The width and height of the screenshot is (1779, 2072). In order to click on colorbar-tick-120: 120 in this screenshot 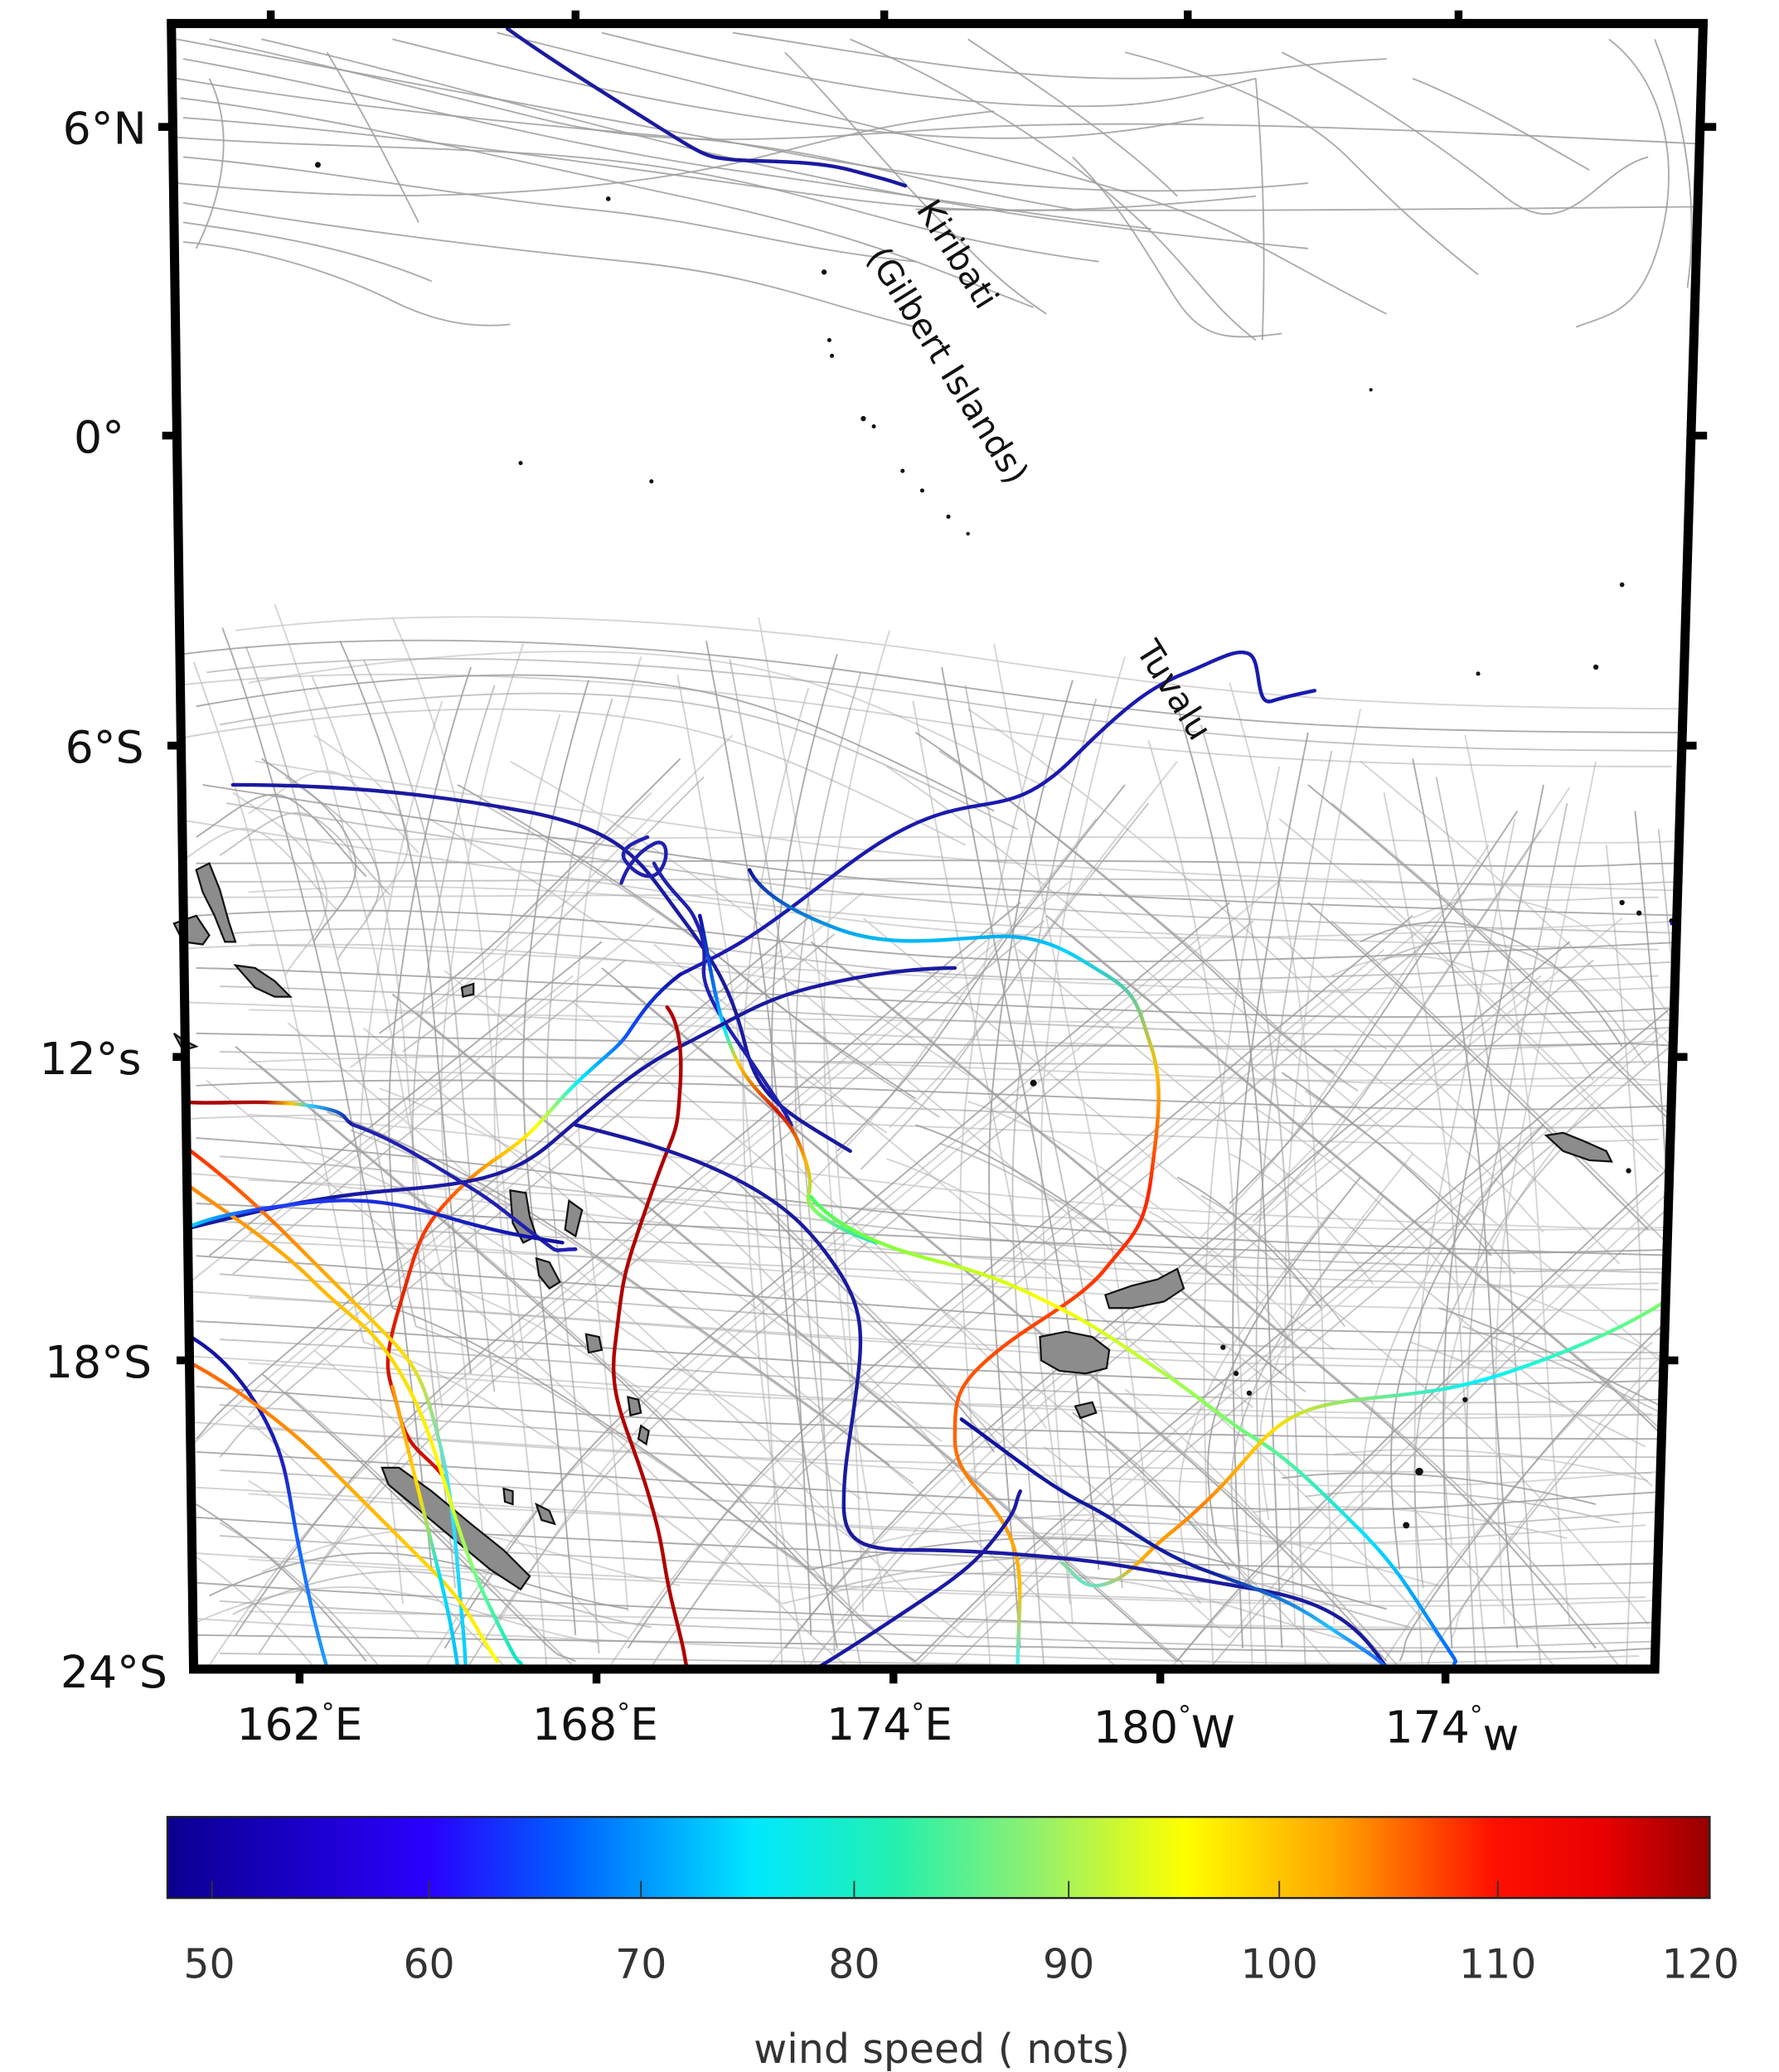, I will do `click(1700, 1963)`.